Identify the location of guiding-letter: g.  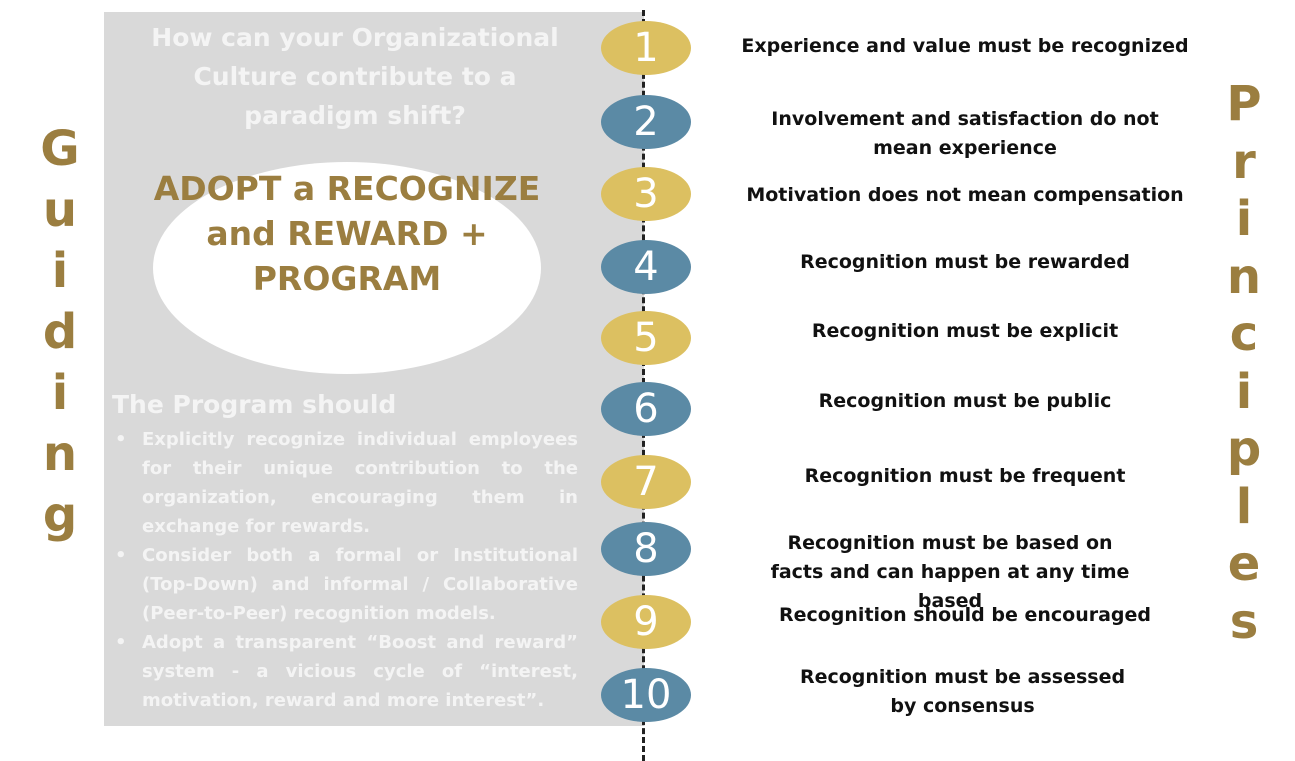
(60, 515).